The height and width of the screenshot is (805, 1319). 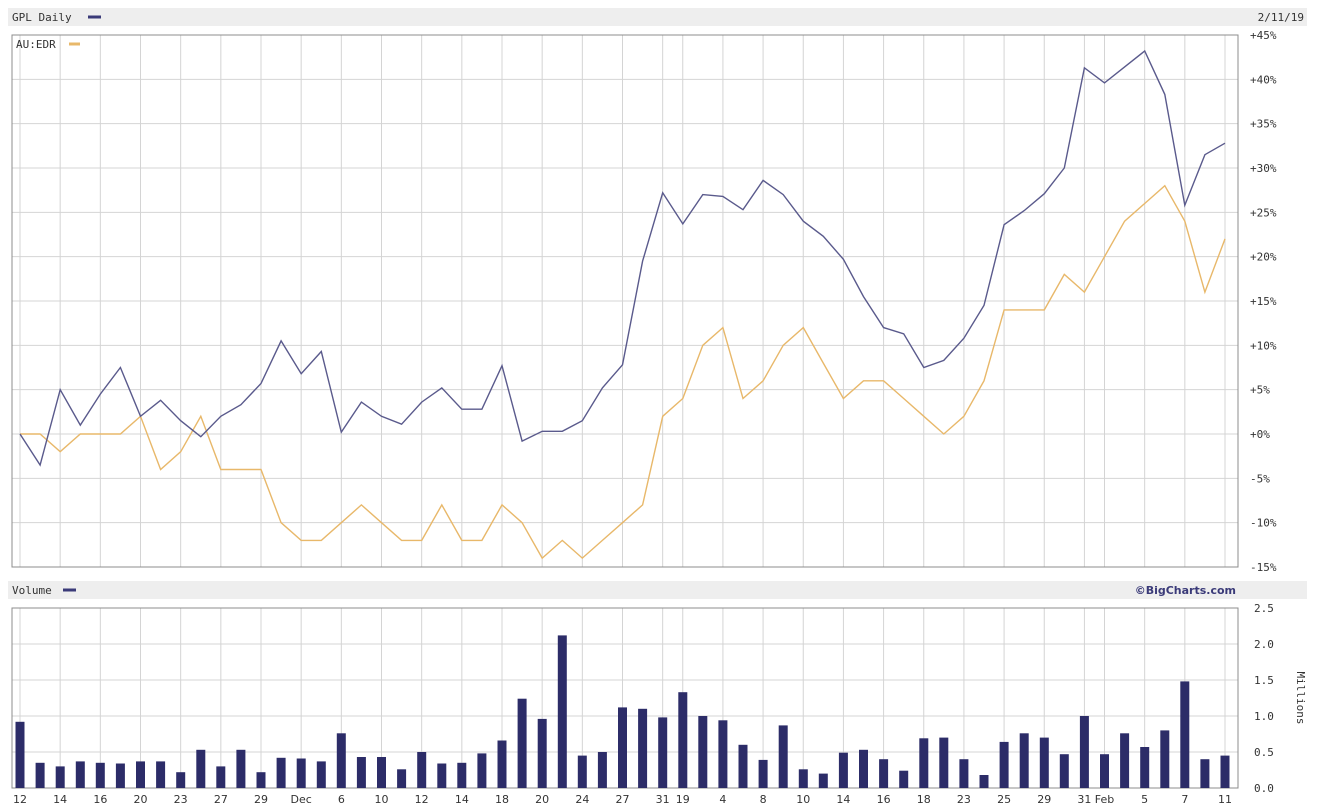 What do you see at coordinates (1260, 434) in the screenshot?
I see `price-y-tick-label: +0%` at bounding box center [1260, 434].